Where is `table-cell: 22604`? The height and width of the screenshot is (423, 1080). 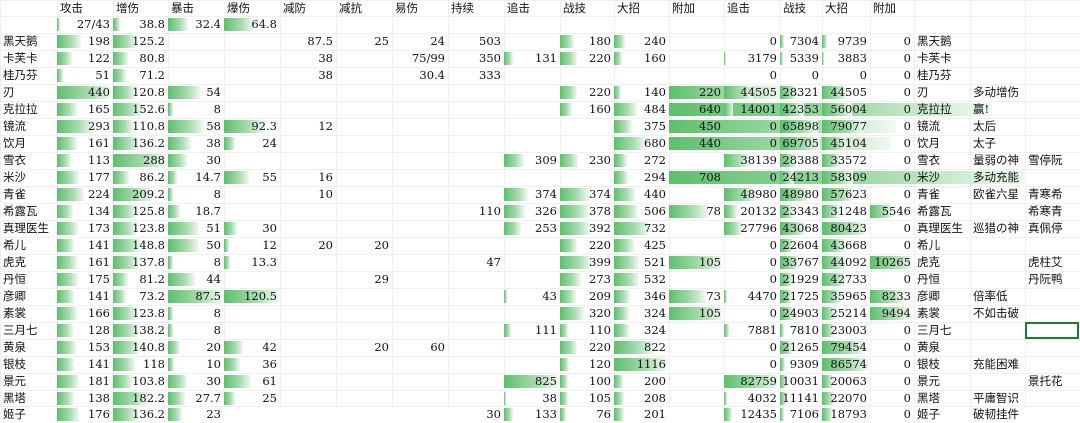 table-cell: 22604 is located at coordinates (801, 245).